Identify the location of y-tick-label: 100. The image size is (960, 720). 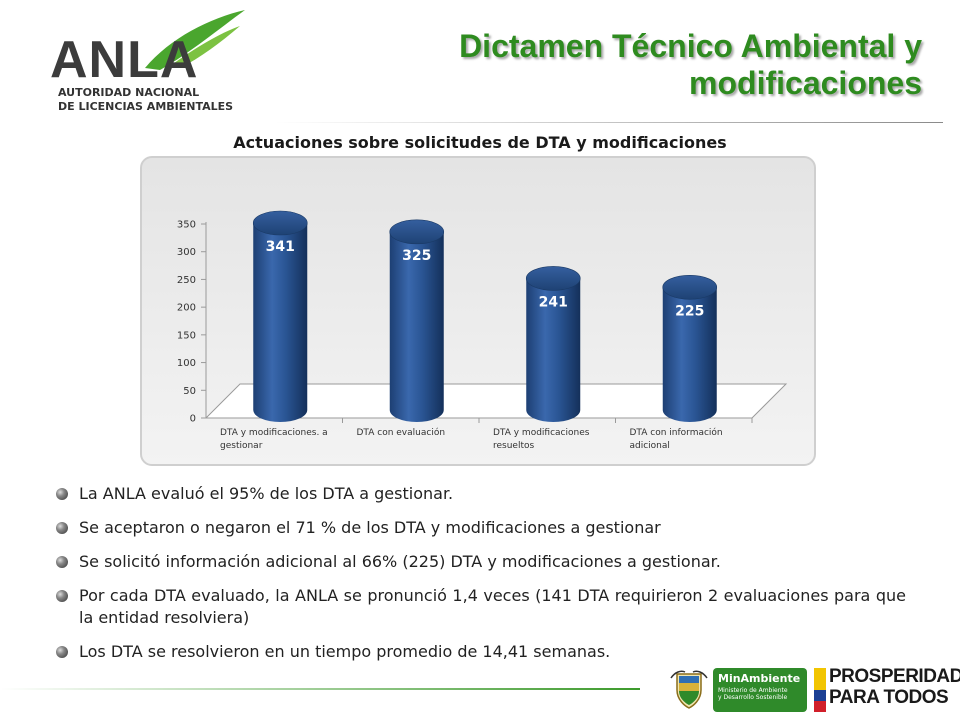
(186, 363).